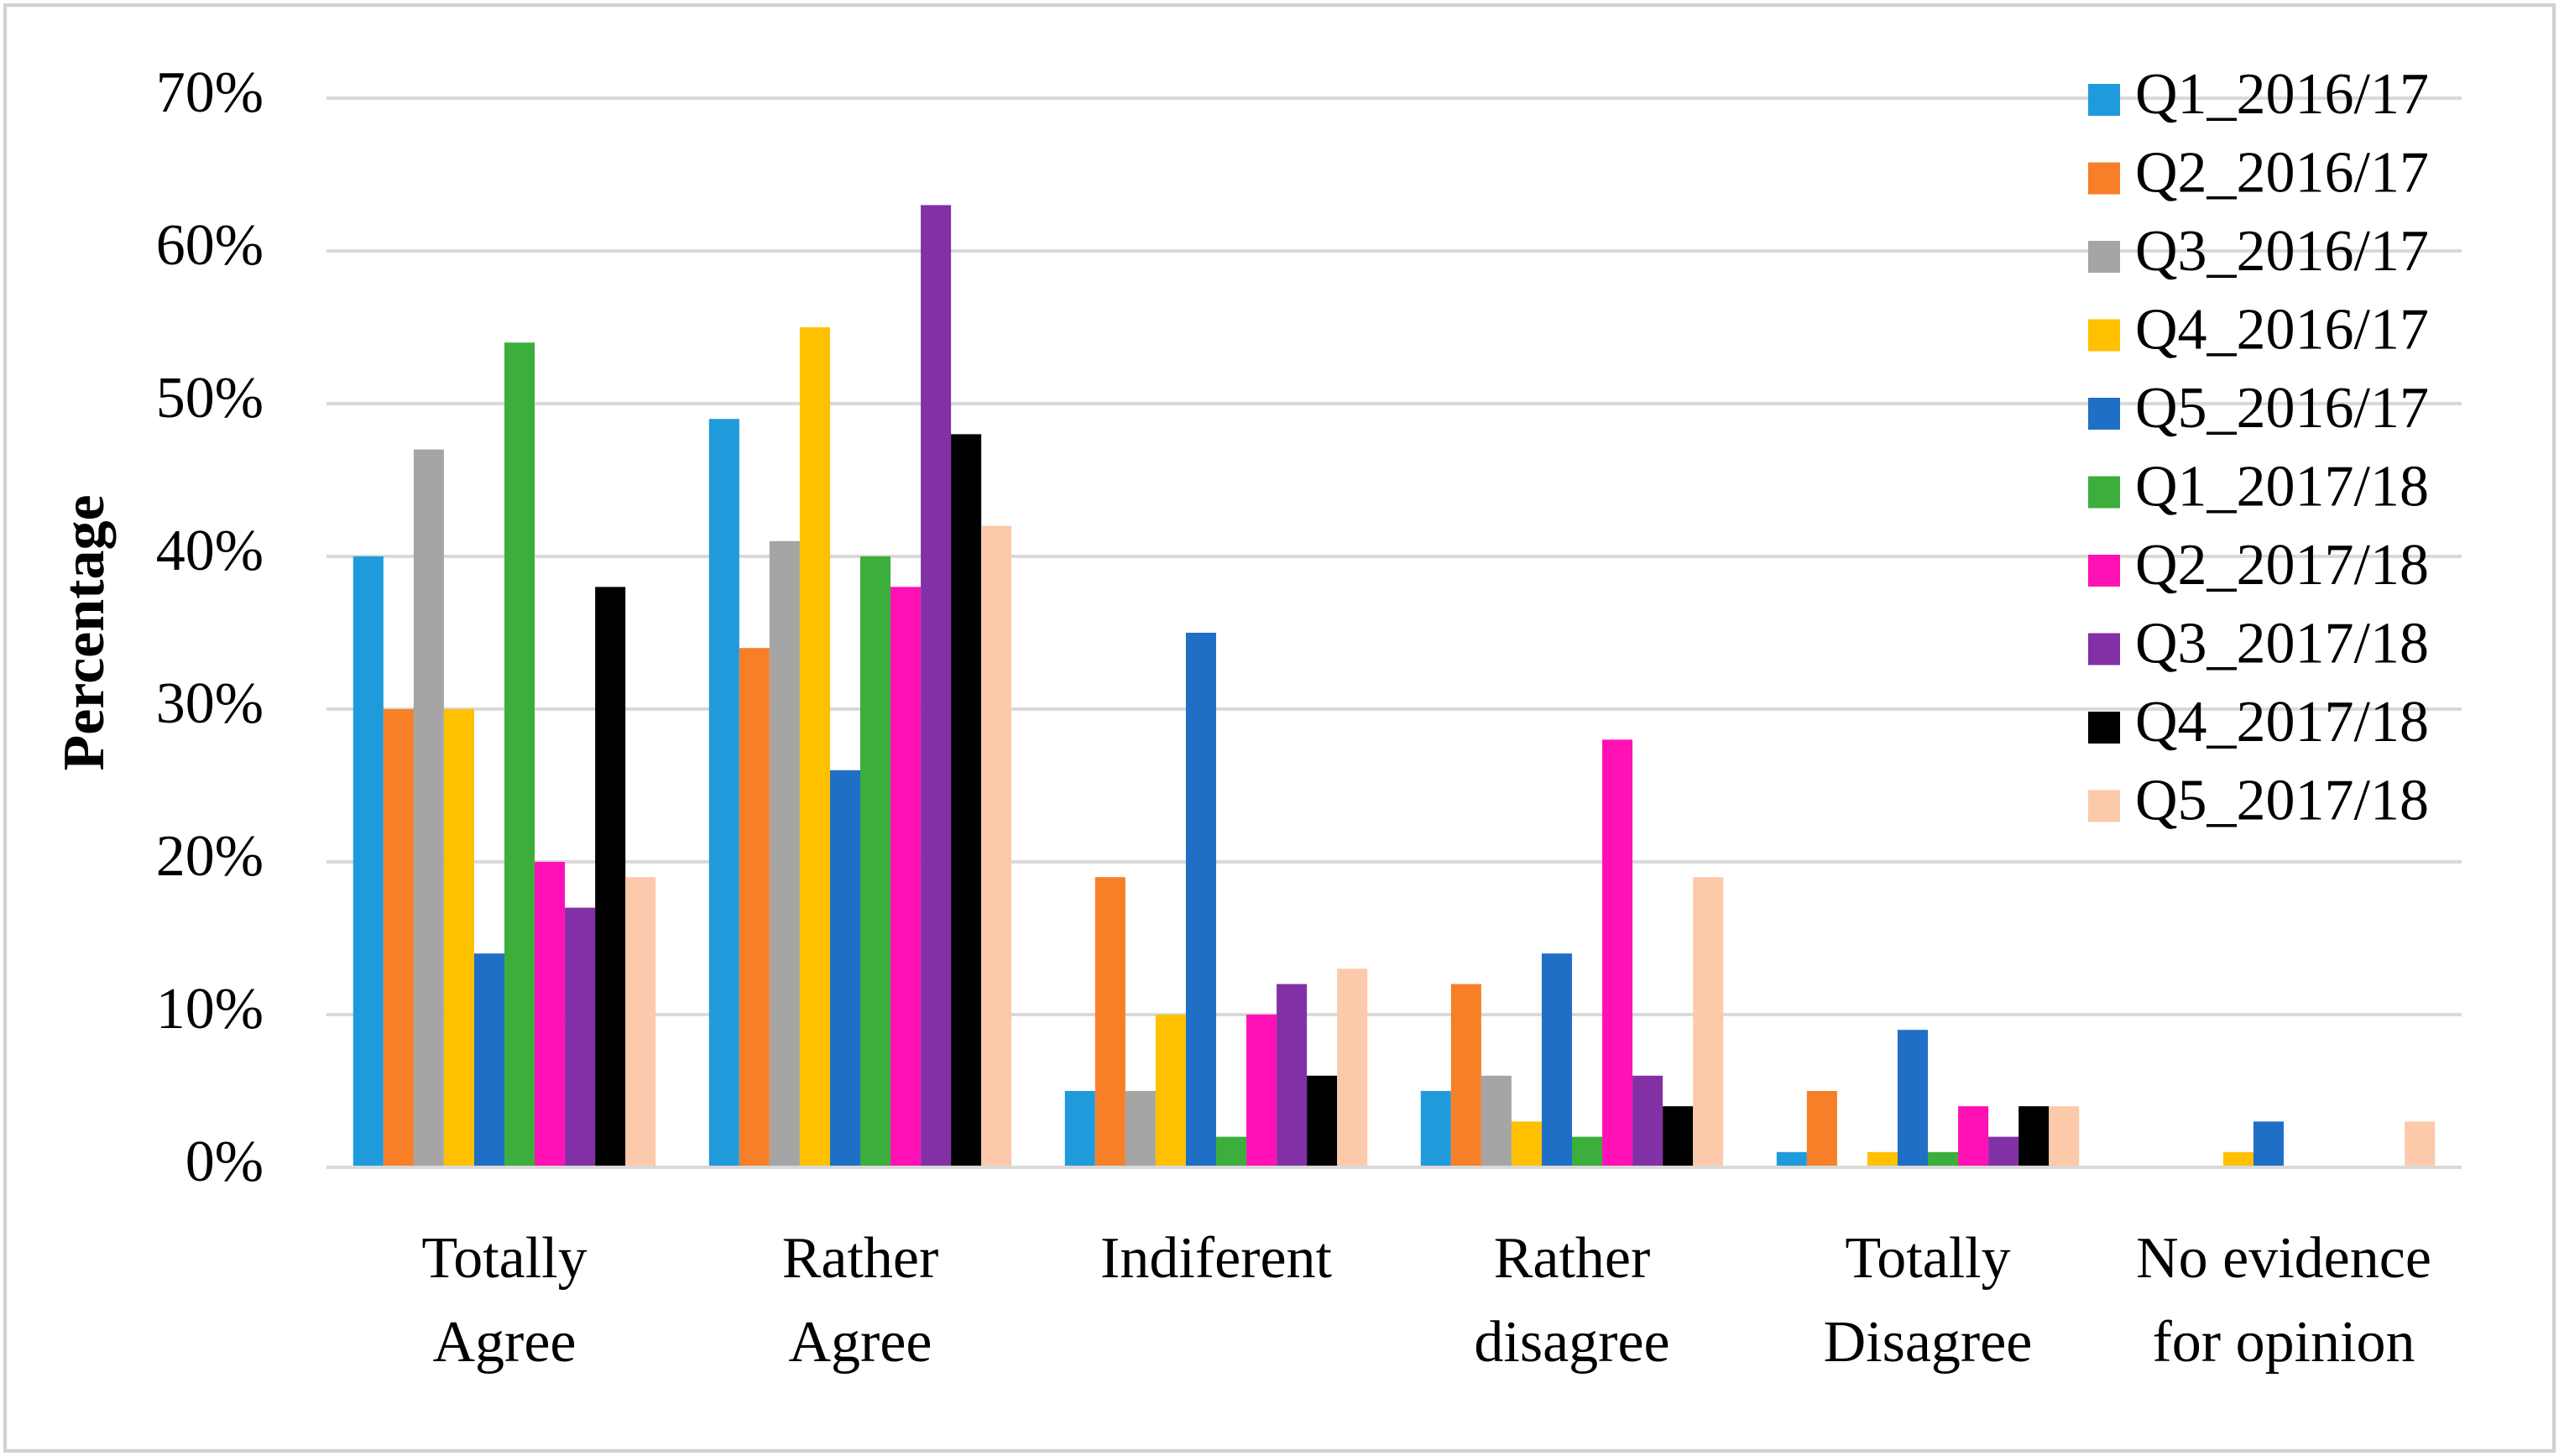  I want to click on y-tick-label: 10%, so click(210, 1009).